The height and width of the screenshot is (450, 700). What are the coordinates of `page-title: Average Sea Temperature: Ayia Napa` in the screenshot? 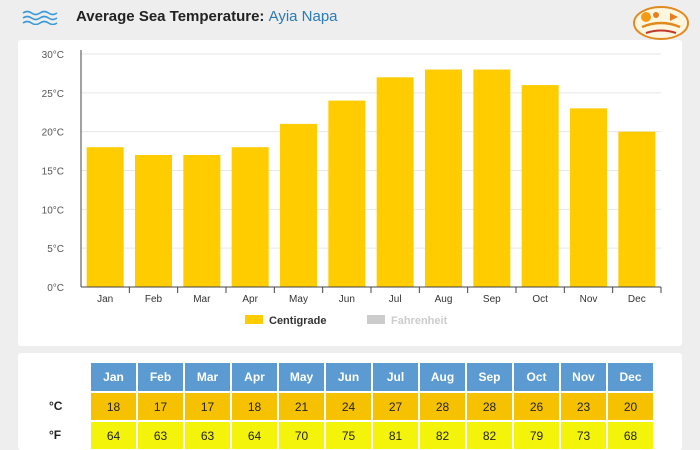 It's located at (207, 16).